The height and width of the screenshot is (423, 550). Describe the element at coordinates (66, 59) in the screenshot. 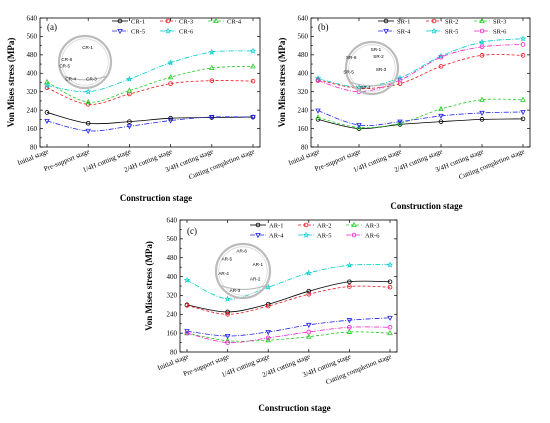

I see `inset-label: CR-6` at that location.